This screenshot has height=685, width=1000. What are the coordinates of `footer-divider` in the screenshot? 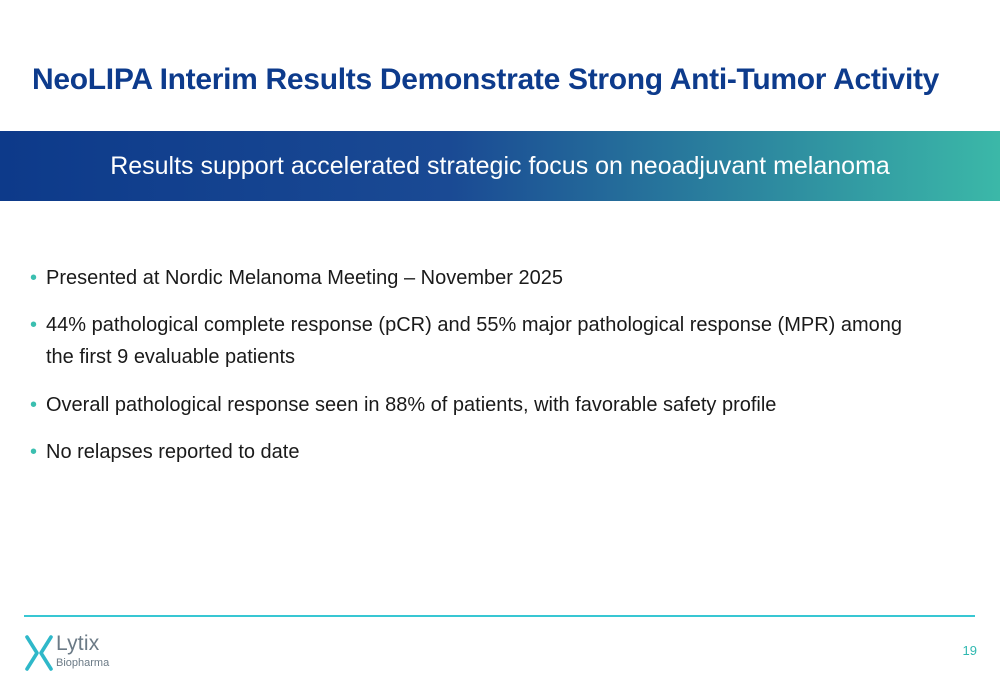 It's located at (499, 616).